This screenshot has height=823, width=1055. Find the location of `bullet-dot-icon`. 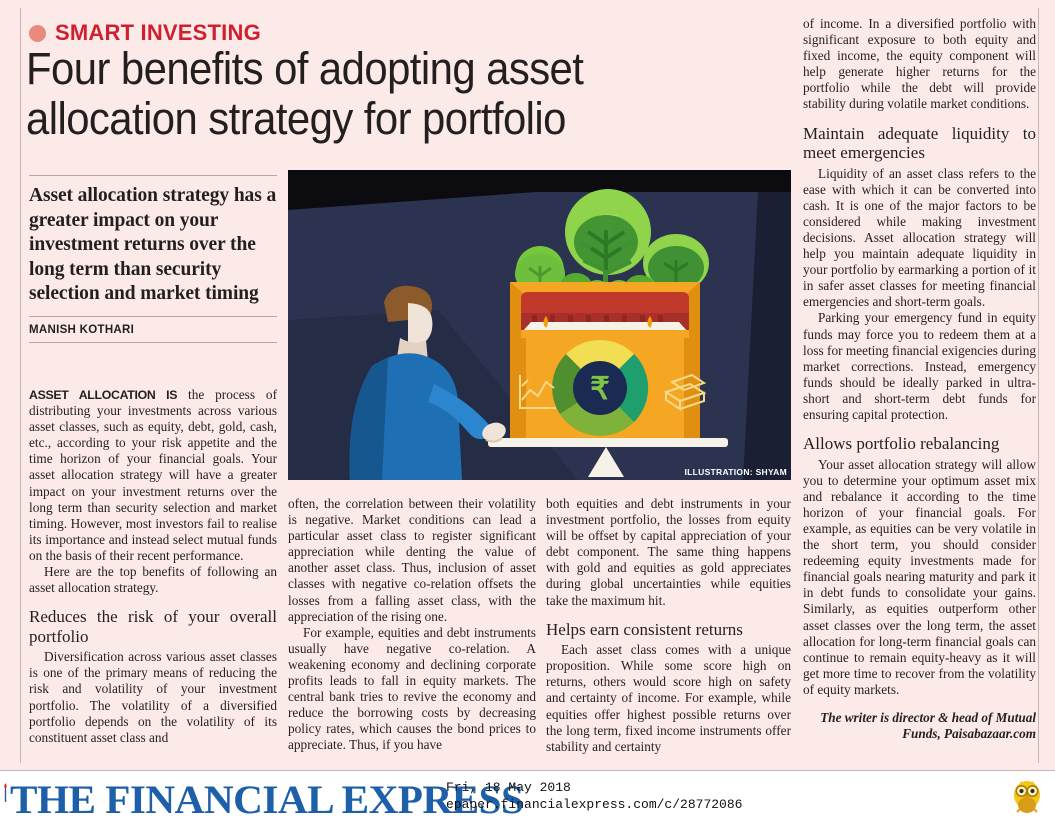

bullet-dot-icon is located at coordinates (37, 33).